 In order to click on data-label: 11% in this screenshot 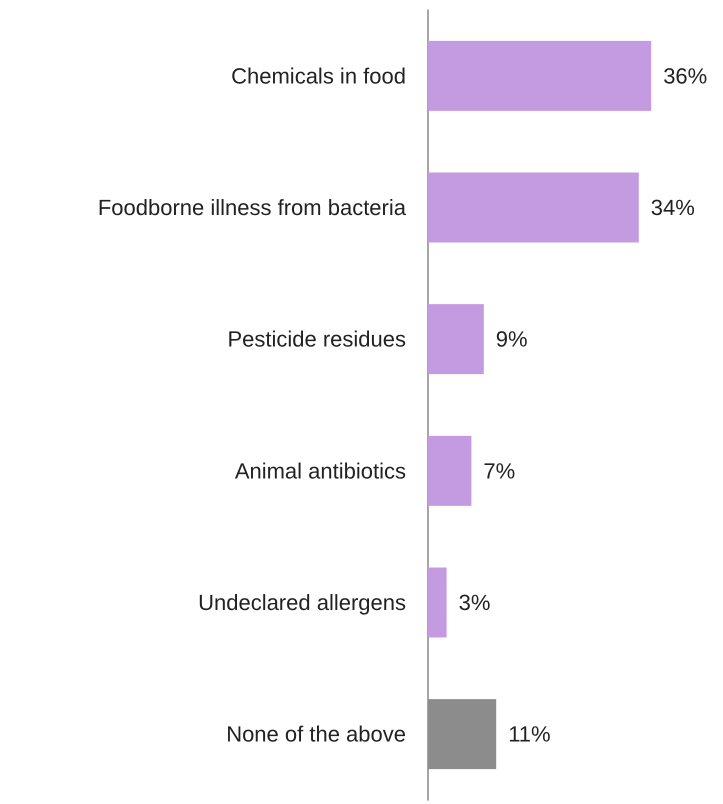, I will do `click(529, 734)`.